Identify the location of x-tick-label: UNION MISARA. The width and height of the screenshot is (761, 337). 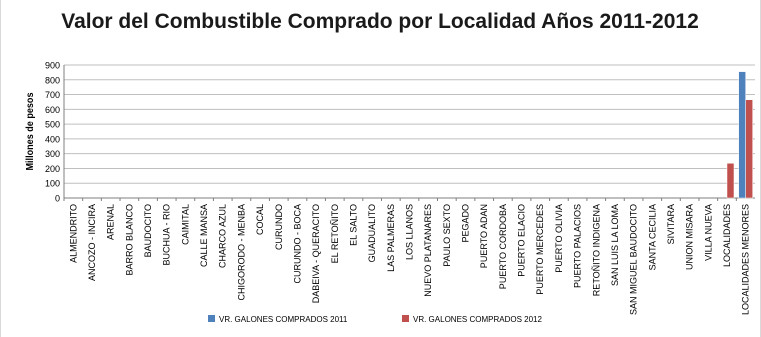
(690, 237).